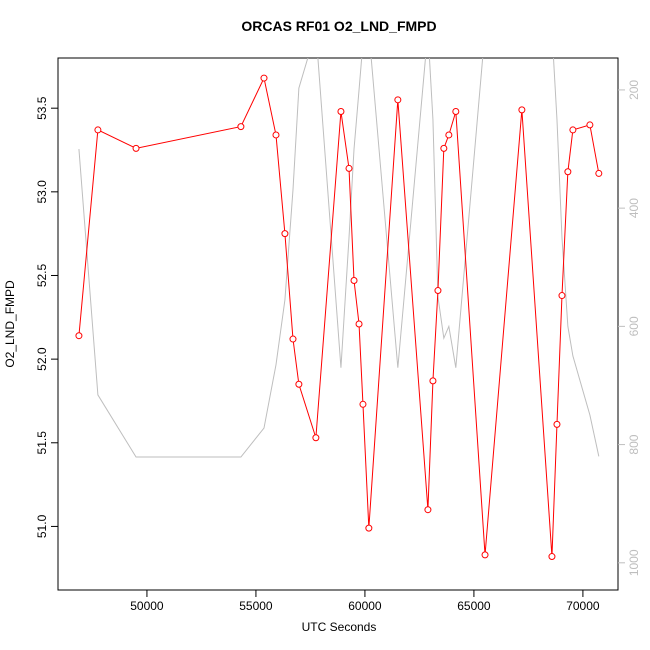 The image size is (650, 650). What do you see at coordinates (338, 26) in the screenshot?
I see `chart-title: ORCAS RF01 O2_LND_FMPD` at bounding box center [338, 26].